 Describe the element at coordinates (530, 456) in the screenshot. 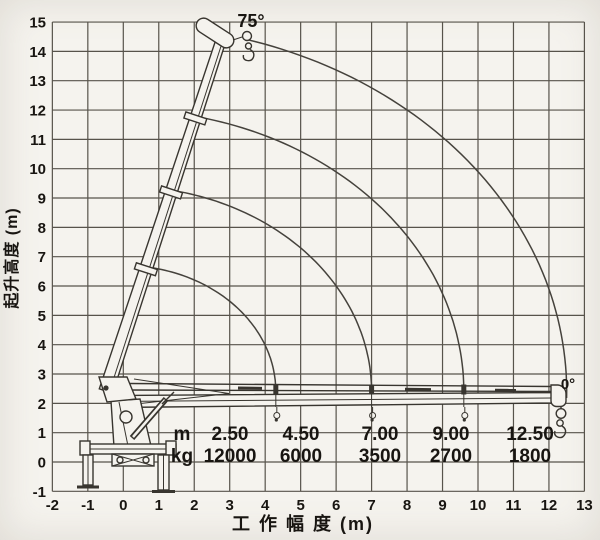

I see `table-cell: 1800` at that location.